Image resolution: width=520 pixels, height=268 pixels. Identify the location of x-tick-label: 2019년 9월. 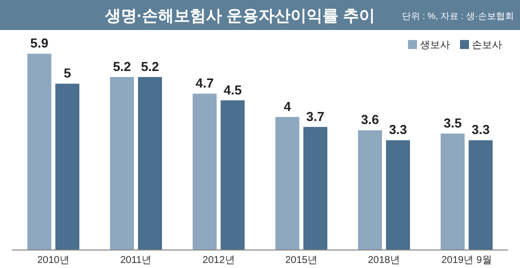
(466, 260).